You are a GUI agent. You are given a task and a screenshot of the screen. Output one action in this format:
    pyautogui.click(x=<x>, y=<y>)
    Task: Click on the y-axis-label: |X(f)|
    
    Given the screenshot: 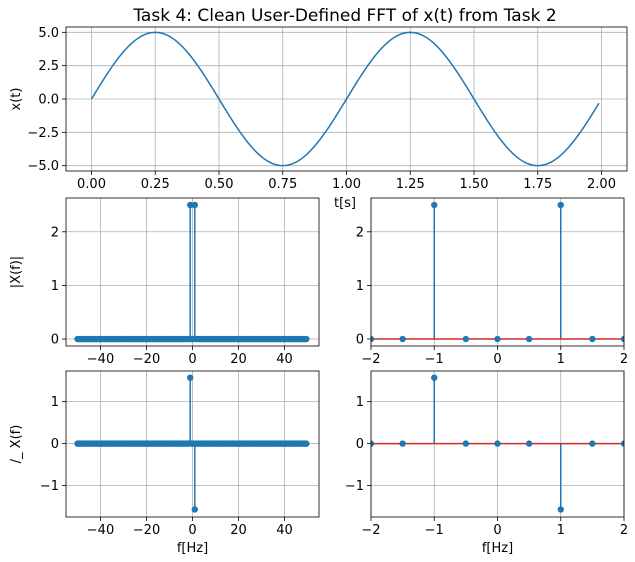 What is the action you would take?
    pyautogui.click(x=16, y=272)
    